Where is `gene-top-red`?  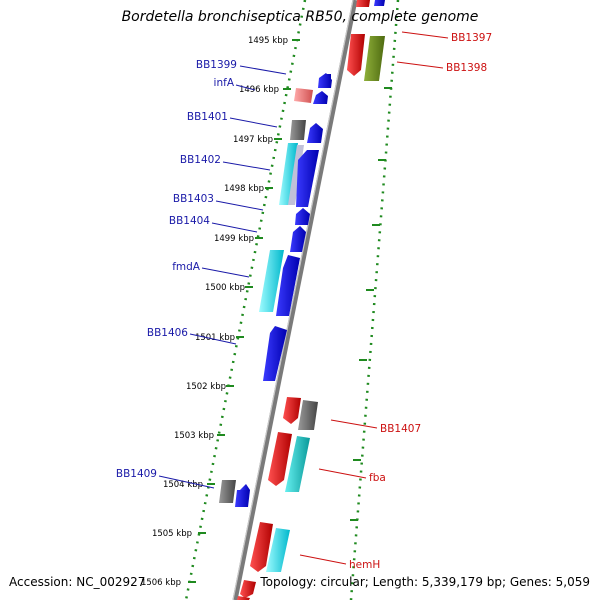 gene-top-red is located at coordinates (363, 3).